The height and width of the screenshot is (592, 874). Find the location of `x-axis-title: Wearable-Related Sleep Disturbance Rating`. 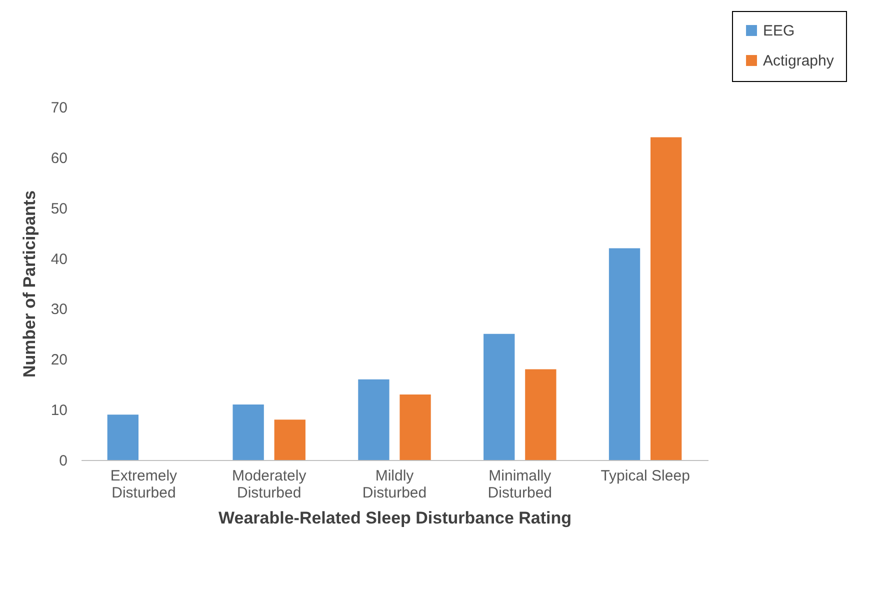

x-axis-title: Wearable-Related Sleep Disturbance Rating is located at coordinates (395, 518).